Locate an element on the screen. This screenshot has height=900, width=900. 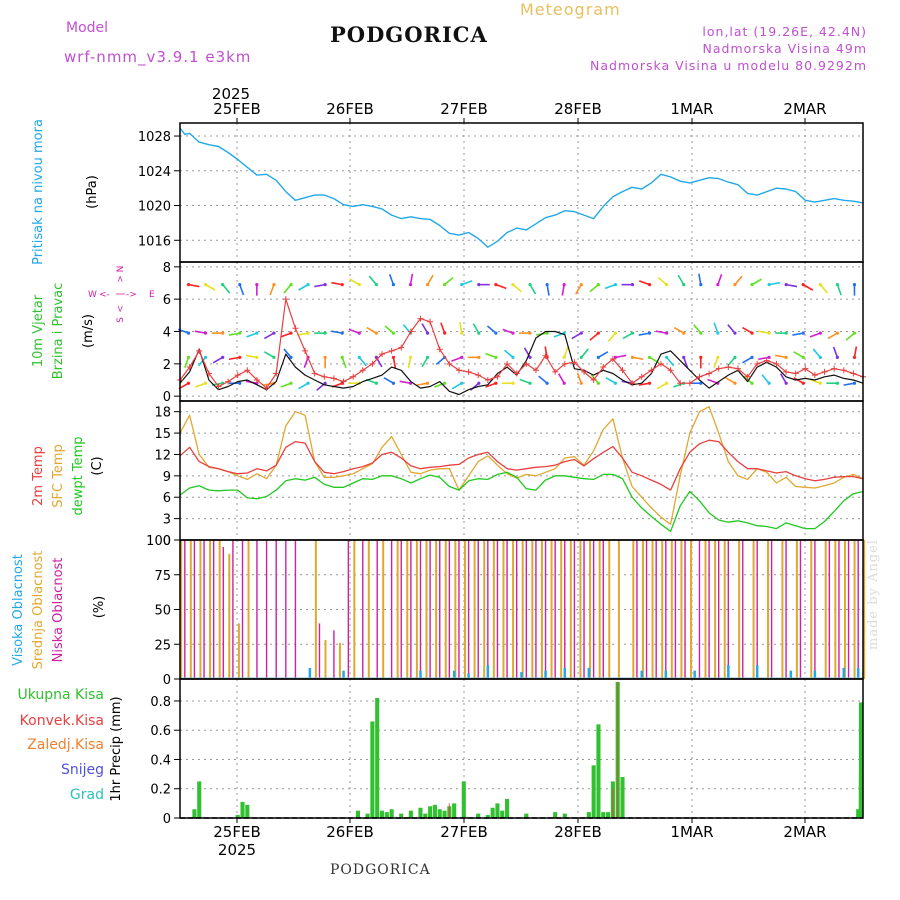
y-tick-label: 0.2 is located at coordinates (160, 790).